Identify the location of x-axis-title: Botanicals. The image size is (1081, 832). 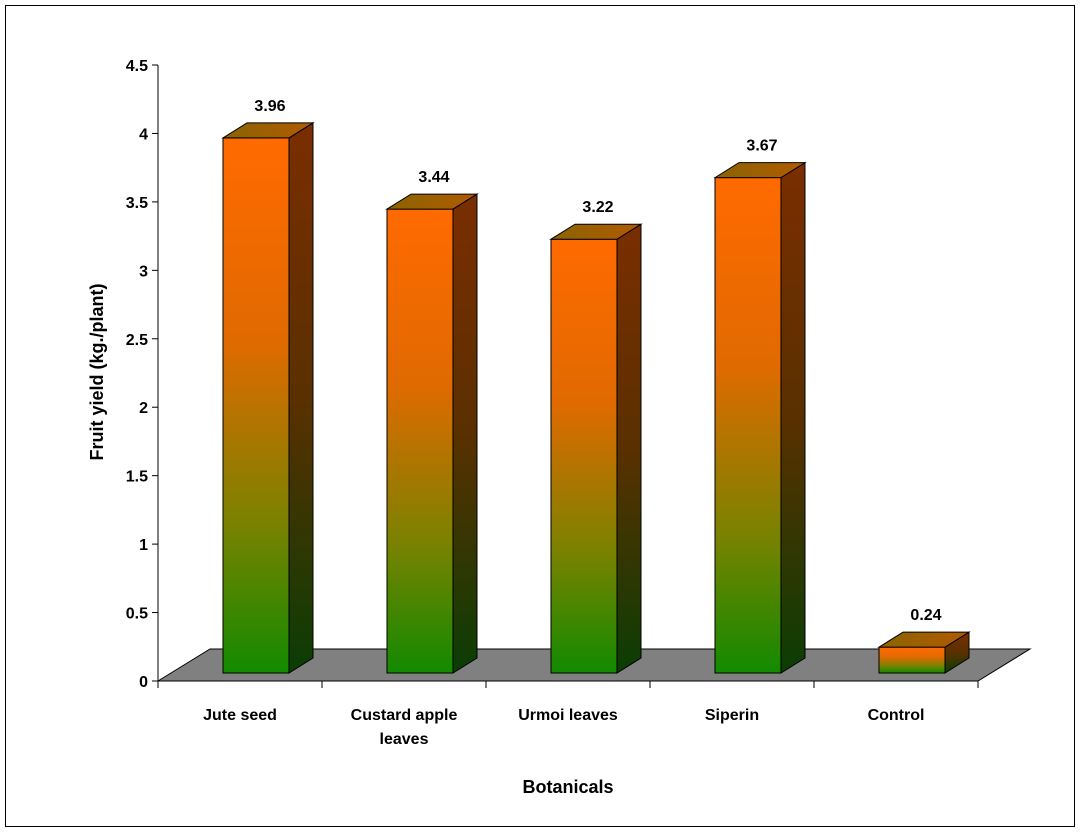
(567, 787).